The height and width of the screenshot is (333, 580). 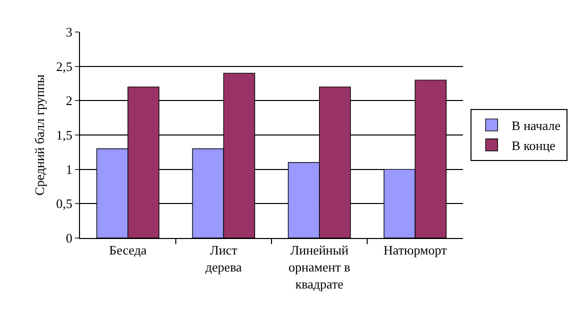 I want to click on y-tick-label: 2,5, so click(x=64, y=66).